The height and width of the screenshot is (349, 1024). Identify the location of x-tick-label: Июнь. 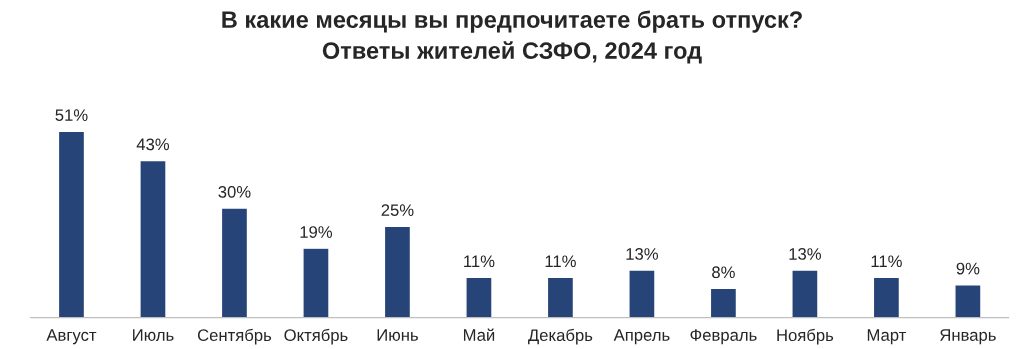
(397, 335).